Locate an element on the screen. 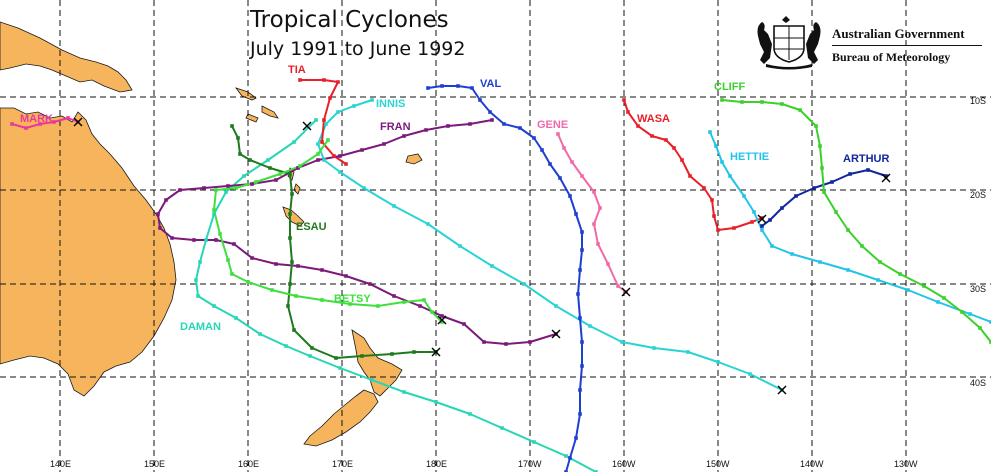 Image resolution: width=991 pixels, height=472 pixels. new-caledonia is located at coordinates (293, 216).